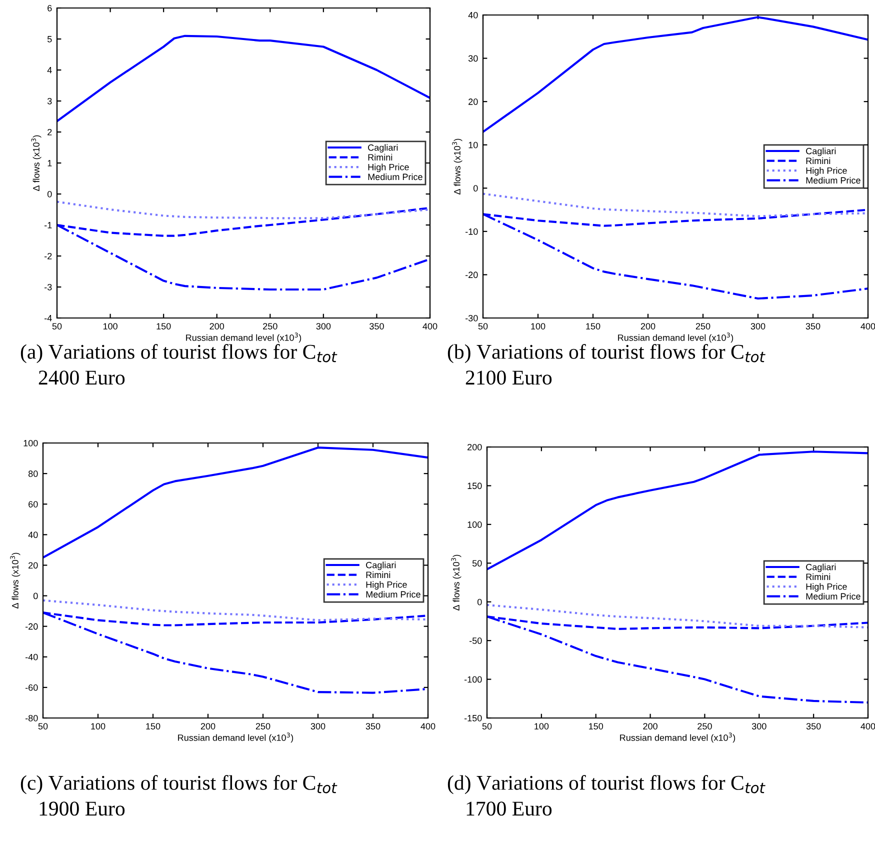 Image resolution: width=875 pixels, height=851 pixels. Describe the element at coordinates (475, 486) in the screenshot. I see `y-tick-label: 150` at that location.